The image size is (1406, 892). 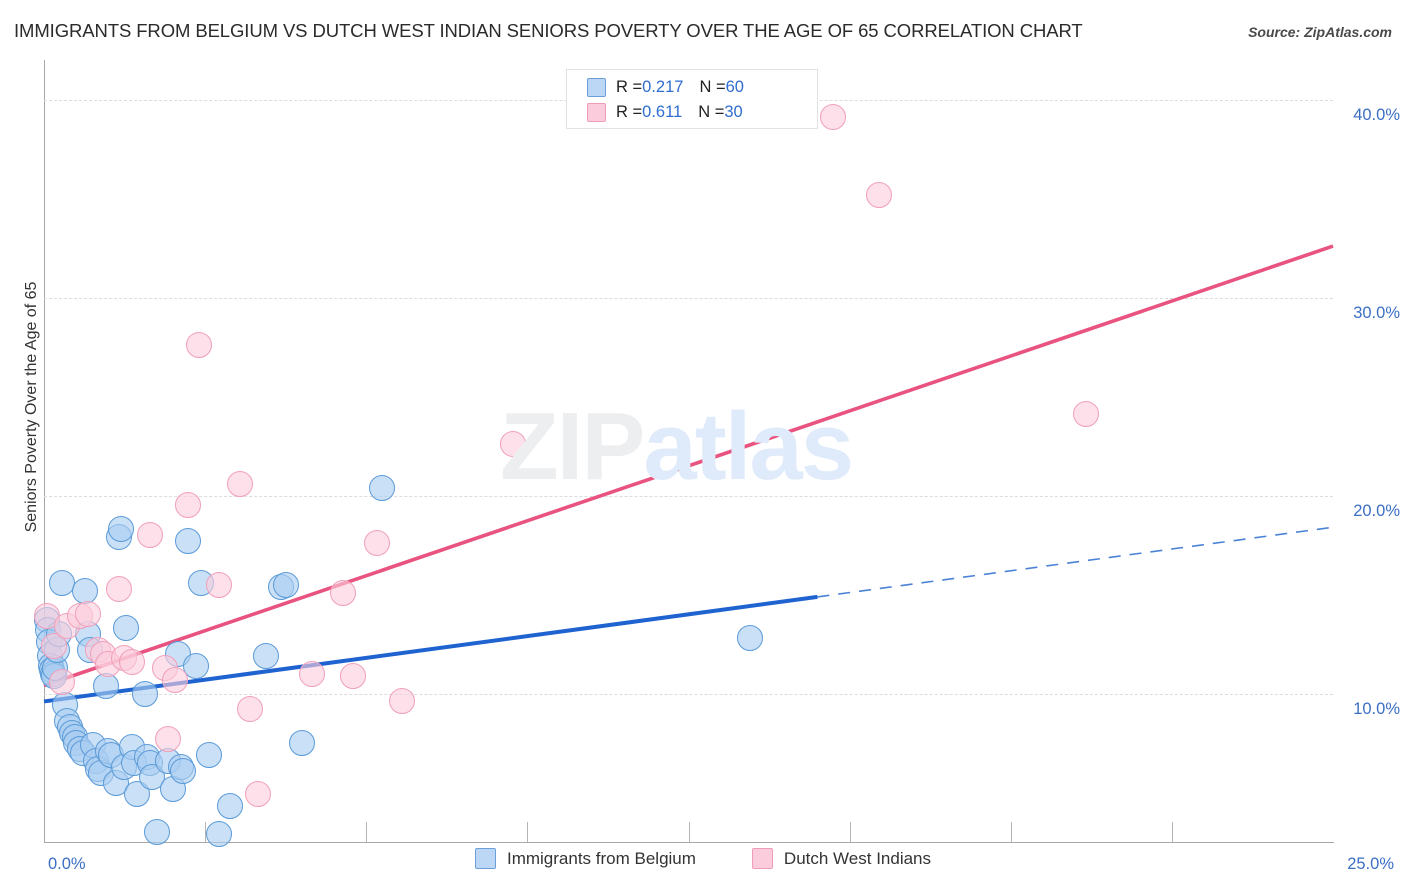 I want to click on stats-legend-row: R = 0.217 N = 60, so click(x=692, y=87).